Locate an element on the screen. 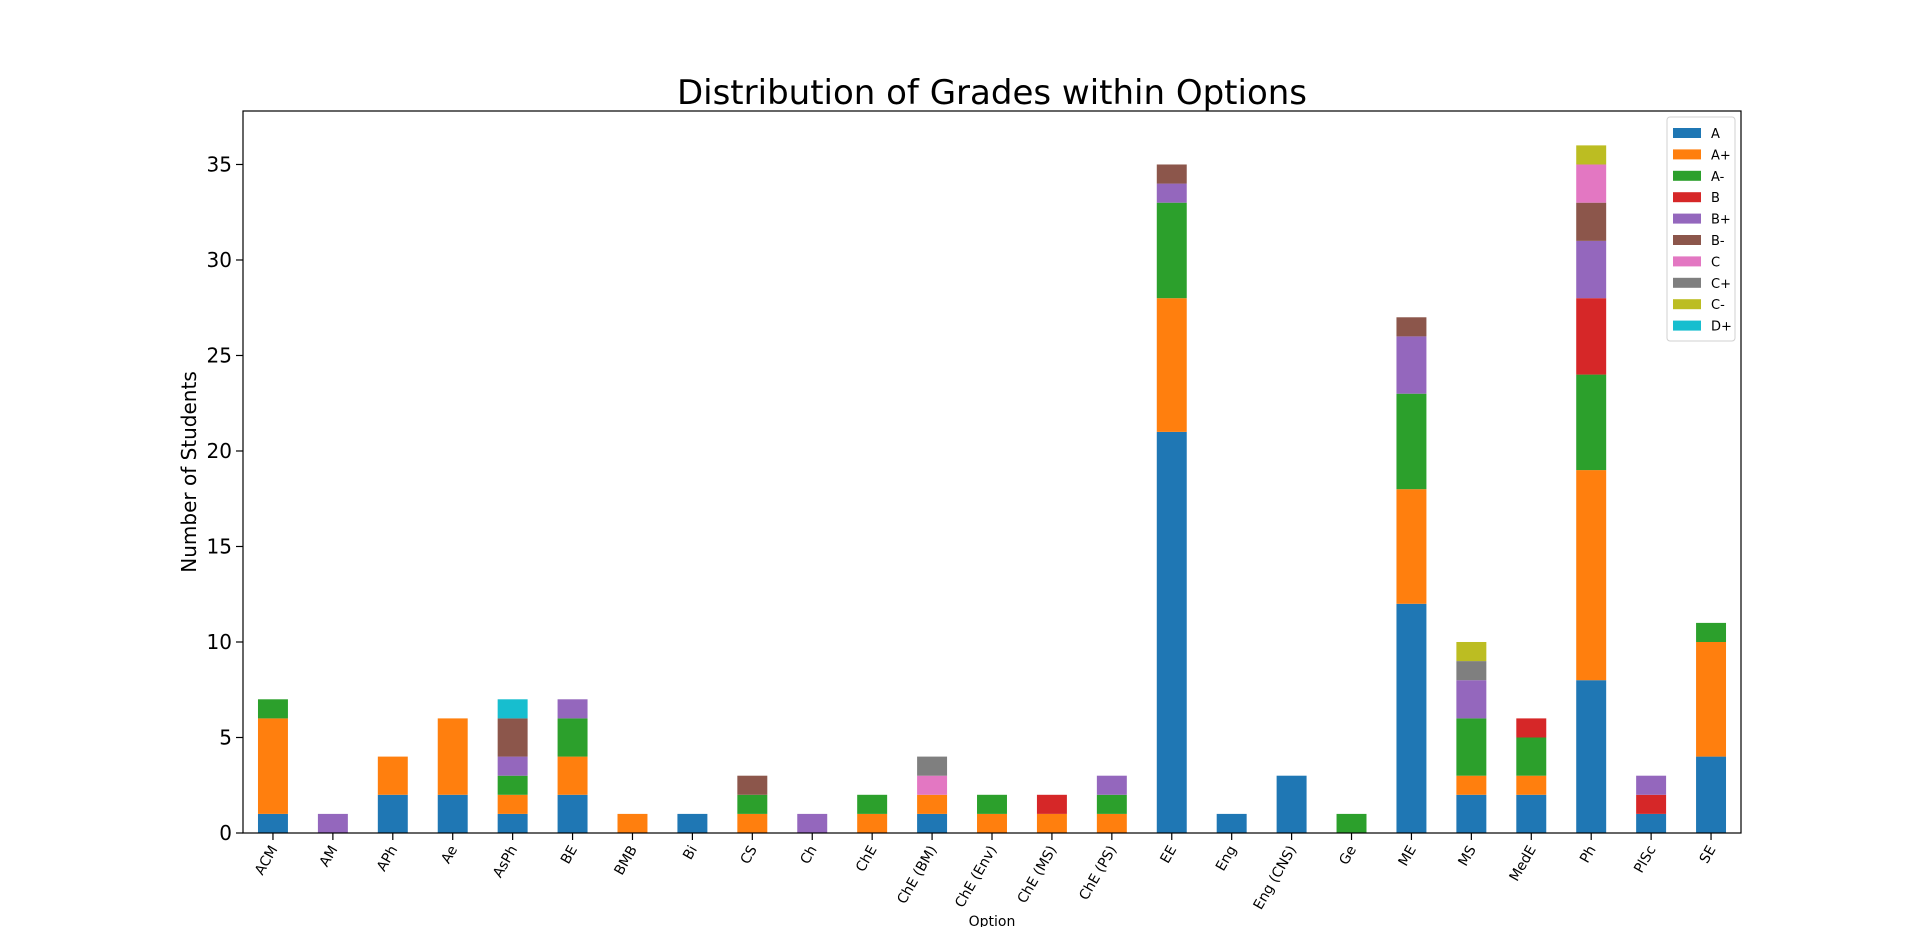  x-tick-label: MS is located at coordinates (1467, 856).